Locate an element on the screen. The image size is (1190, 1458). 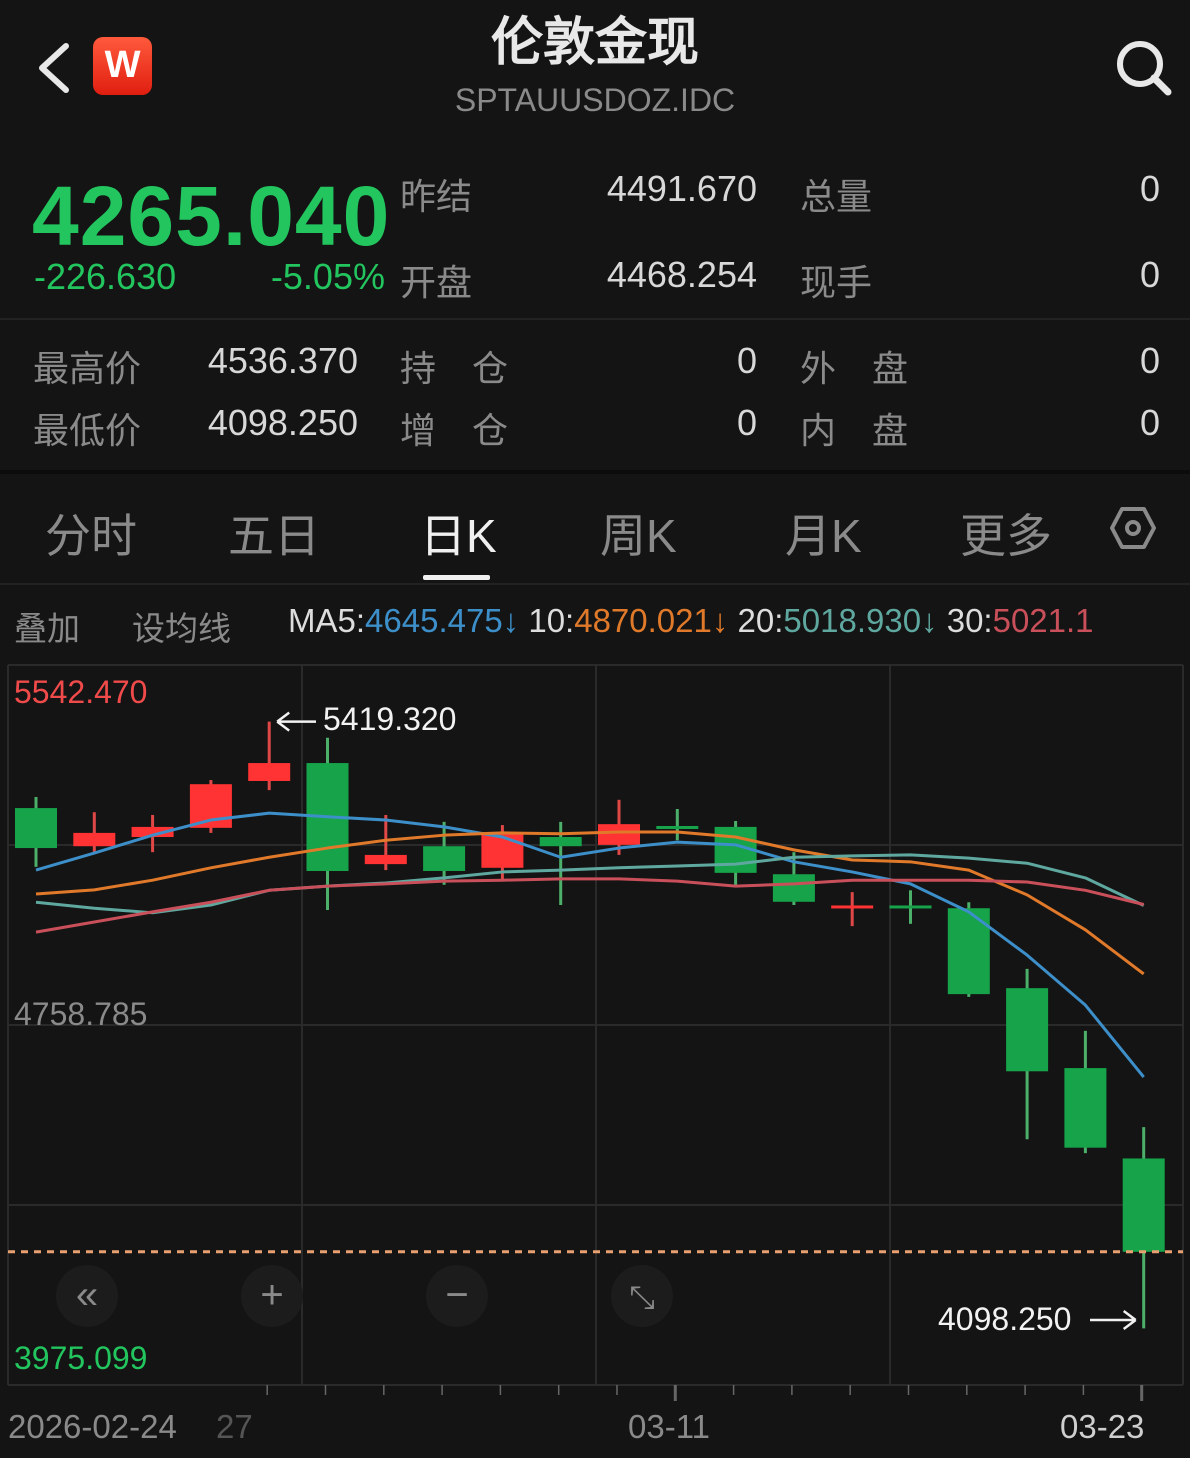
arrow-left-icon is located at coordinates (296, 721).